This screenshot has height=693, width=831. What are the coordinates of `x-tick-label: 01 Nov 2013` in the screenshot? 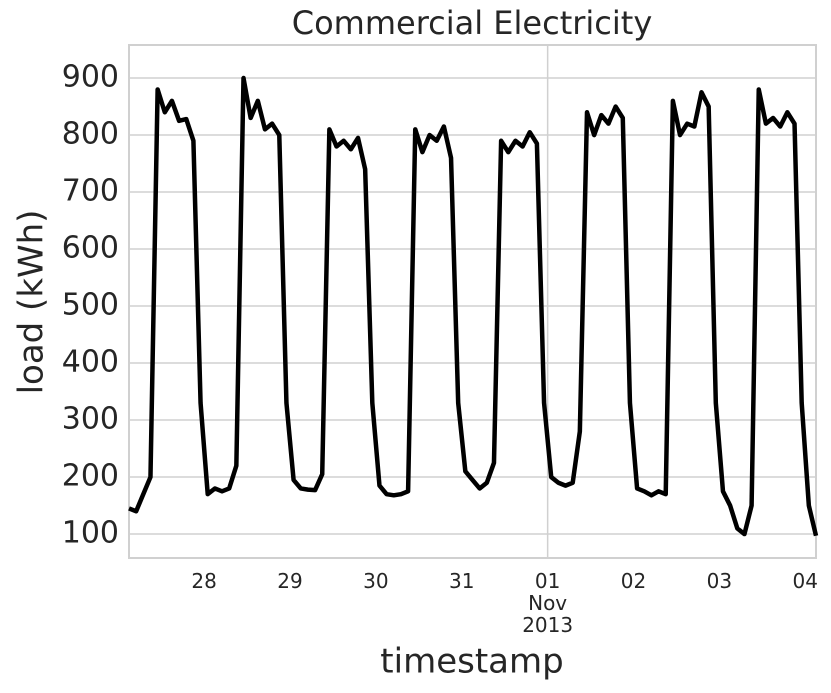 It's located at (548, 603).